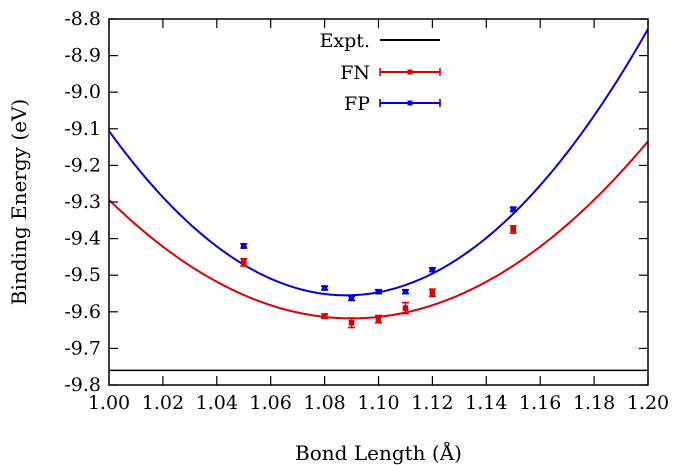 Image resolution: width=684 pixels, height=465 pixels. What do you see at coordinates (82, 19) in the screenshot?
I see `y-tick-label: -8.8` at bounding box center [82, 19].